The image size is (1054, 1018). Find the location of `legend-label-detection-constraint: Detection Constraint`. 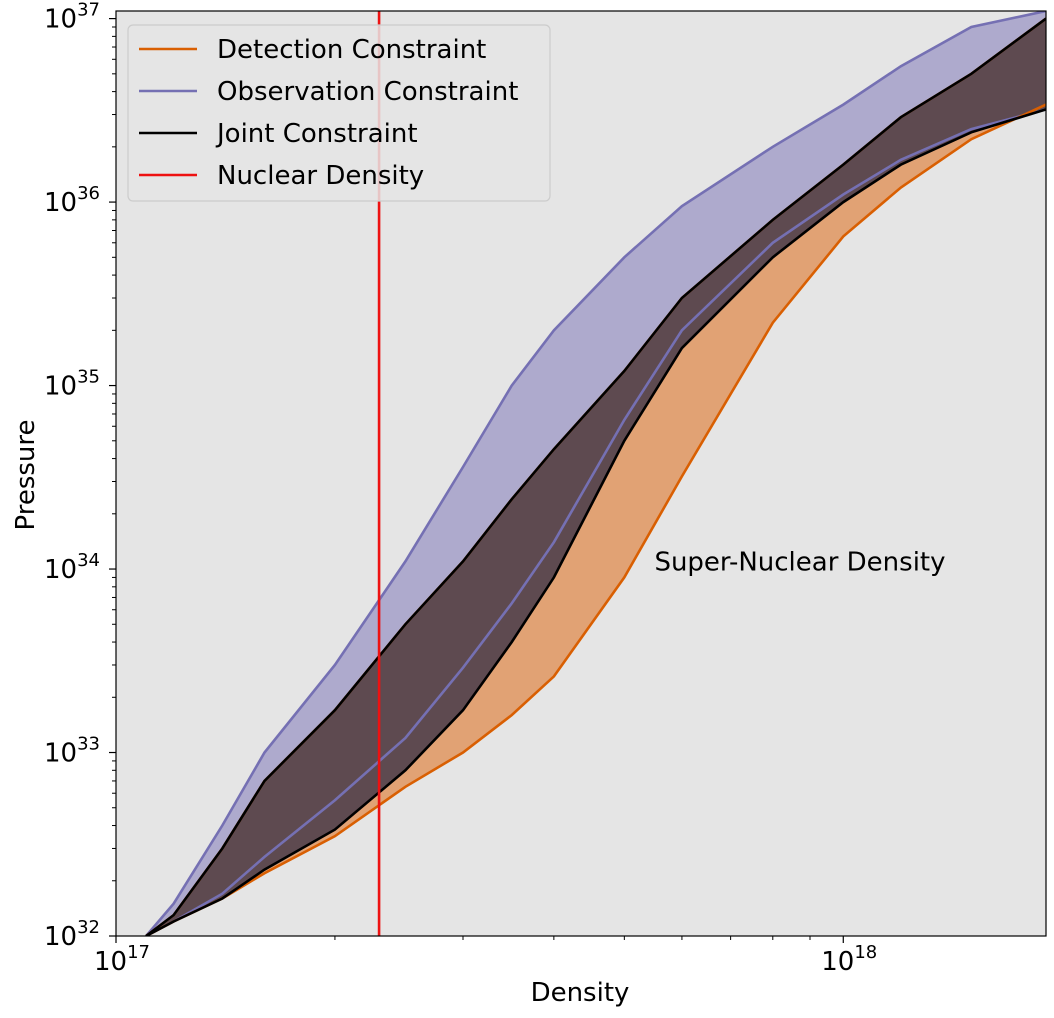

legend-label-detection-constraint: Detection Constraint is located at coordinates (351, 50).